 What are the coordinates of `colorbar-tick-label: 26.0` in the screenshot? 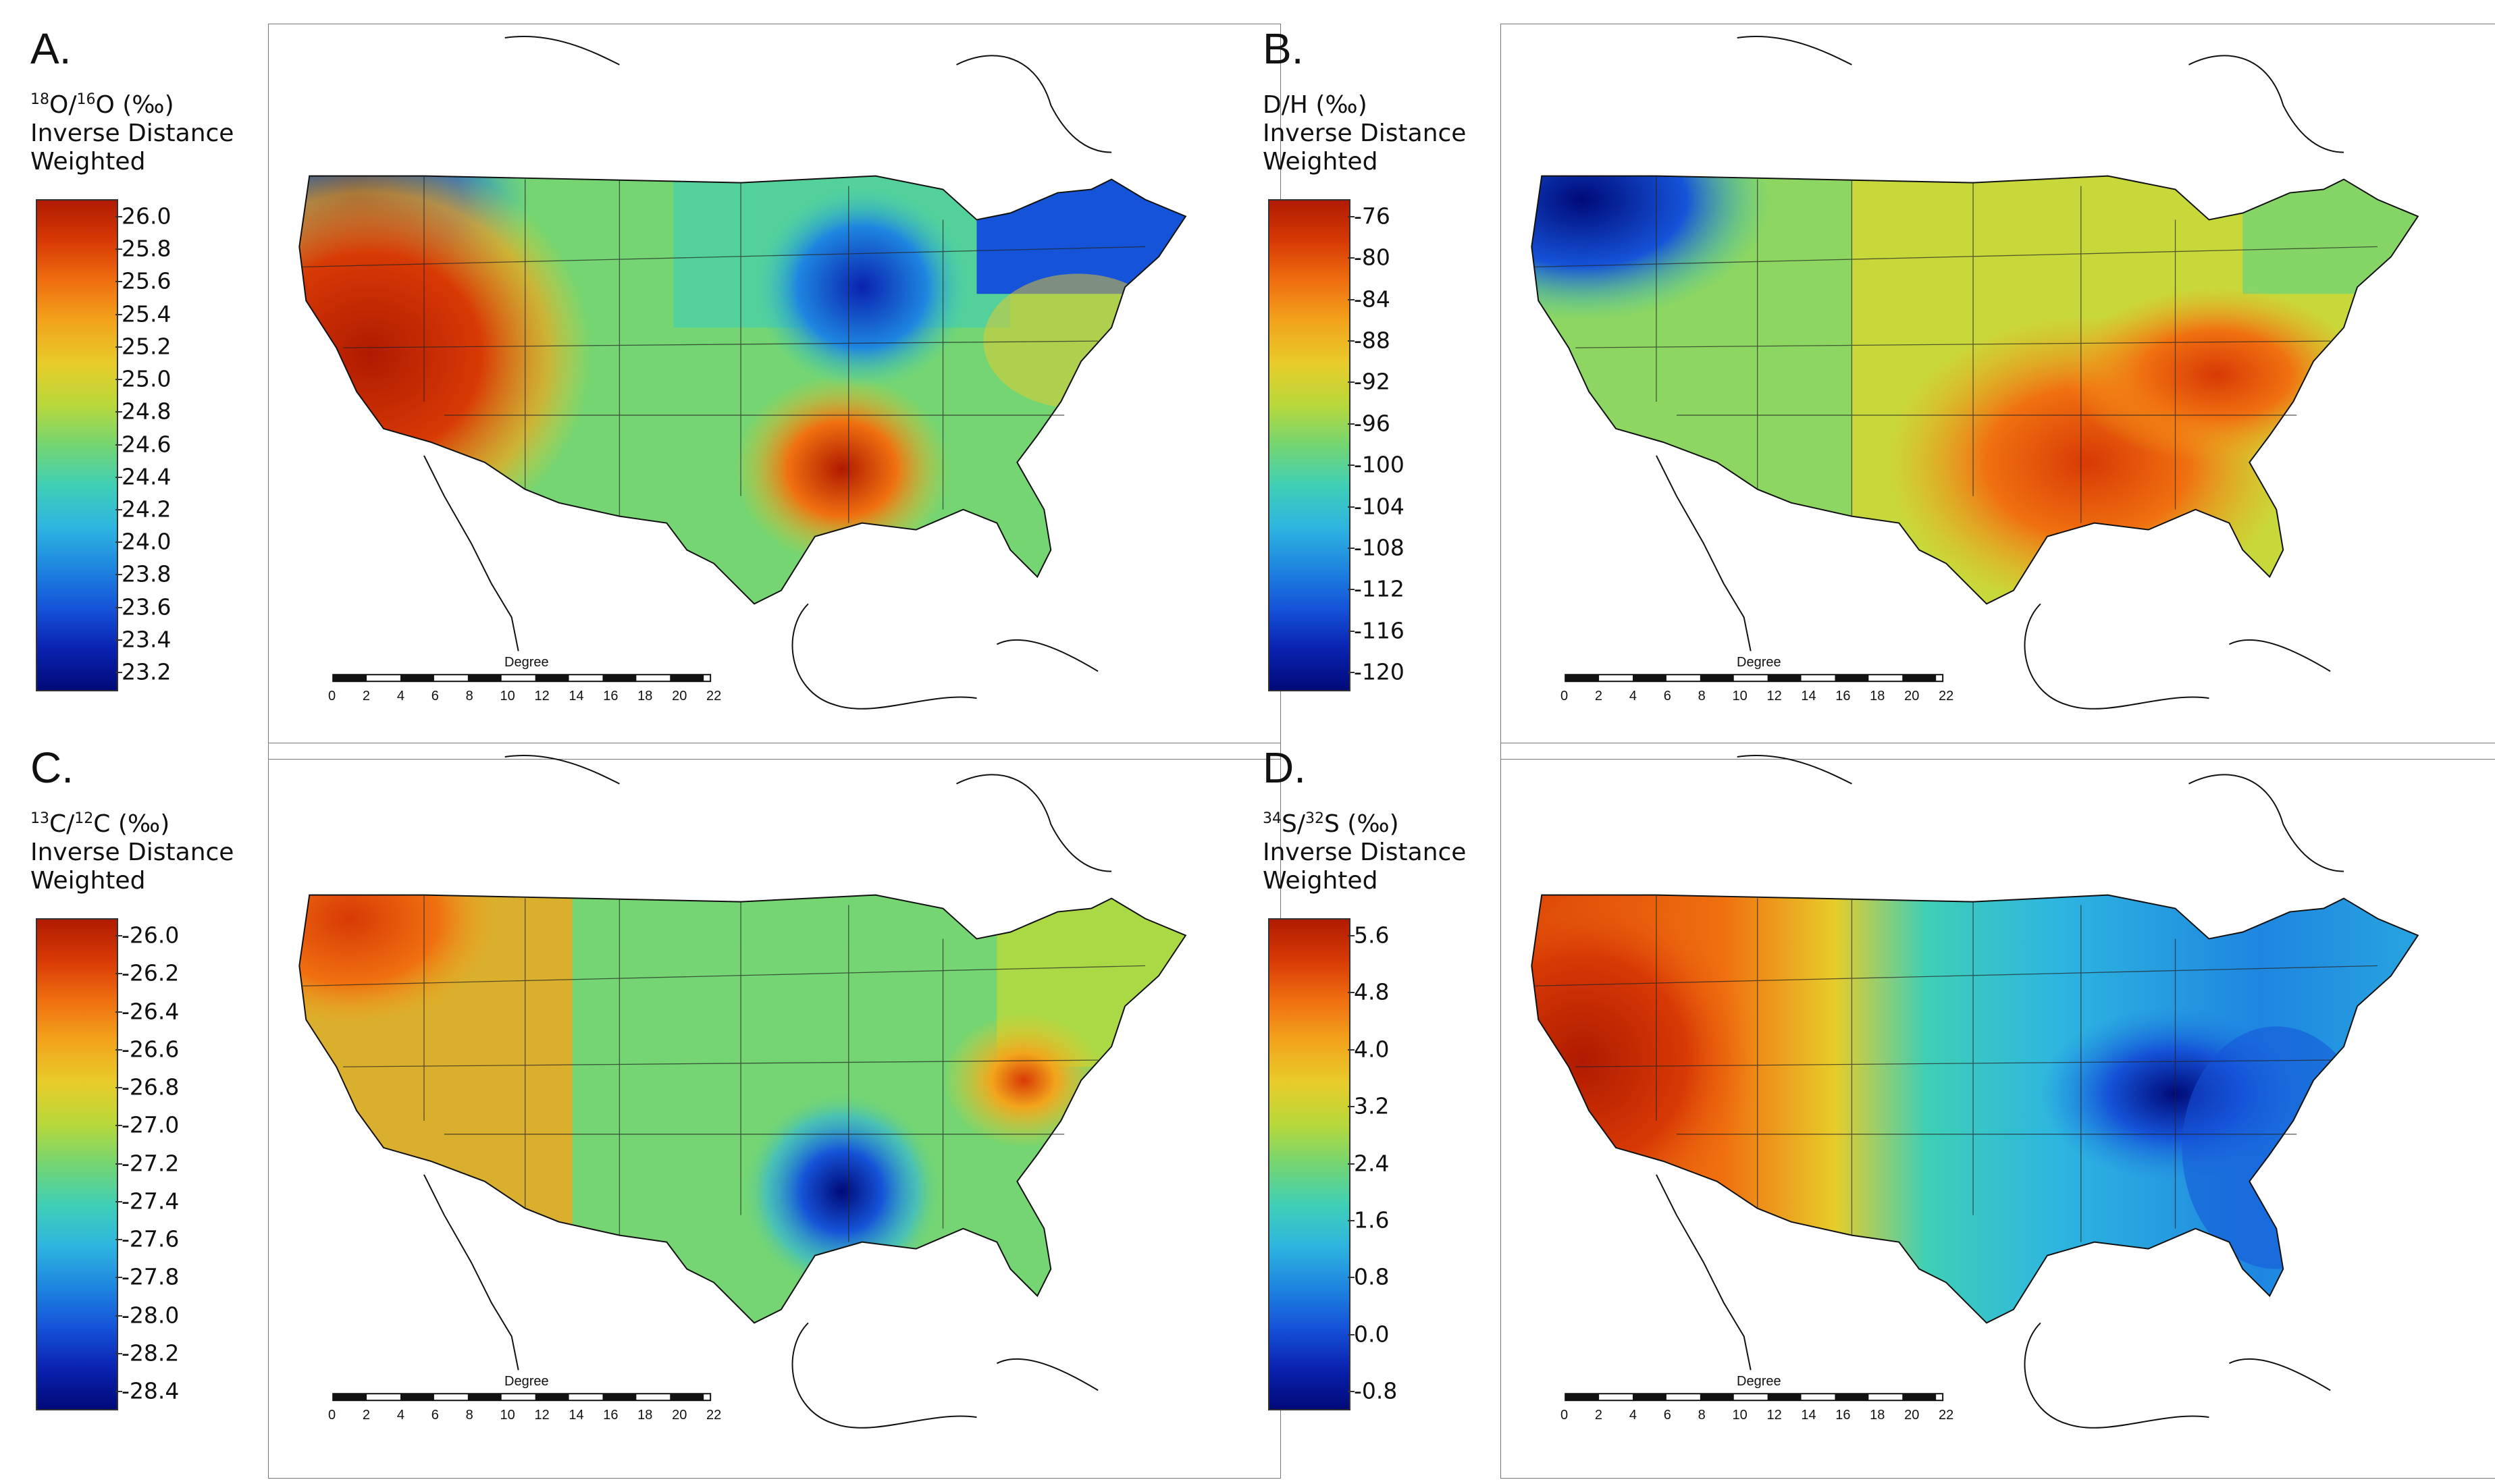 It's located at (147, 216).